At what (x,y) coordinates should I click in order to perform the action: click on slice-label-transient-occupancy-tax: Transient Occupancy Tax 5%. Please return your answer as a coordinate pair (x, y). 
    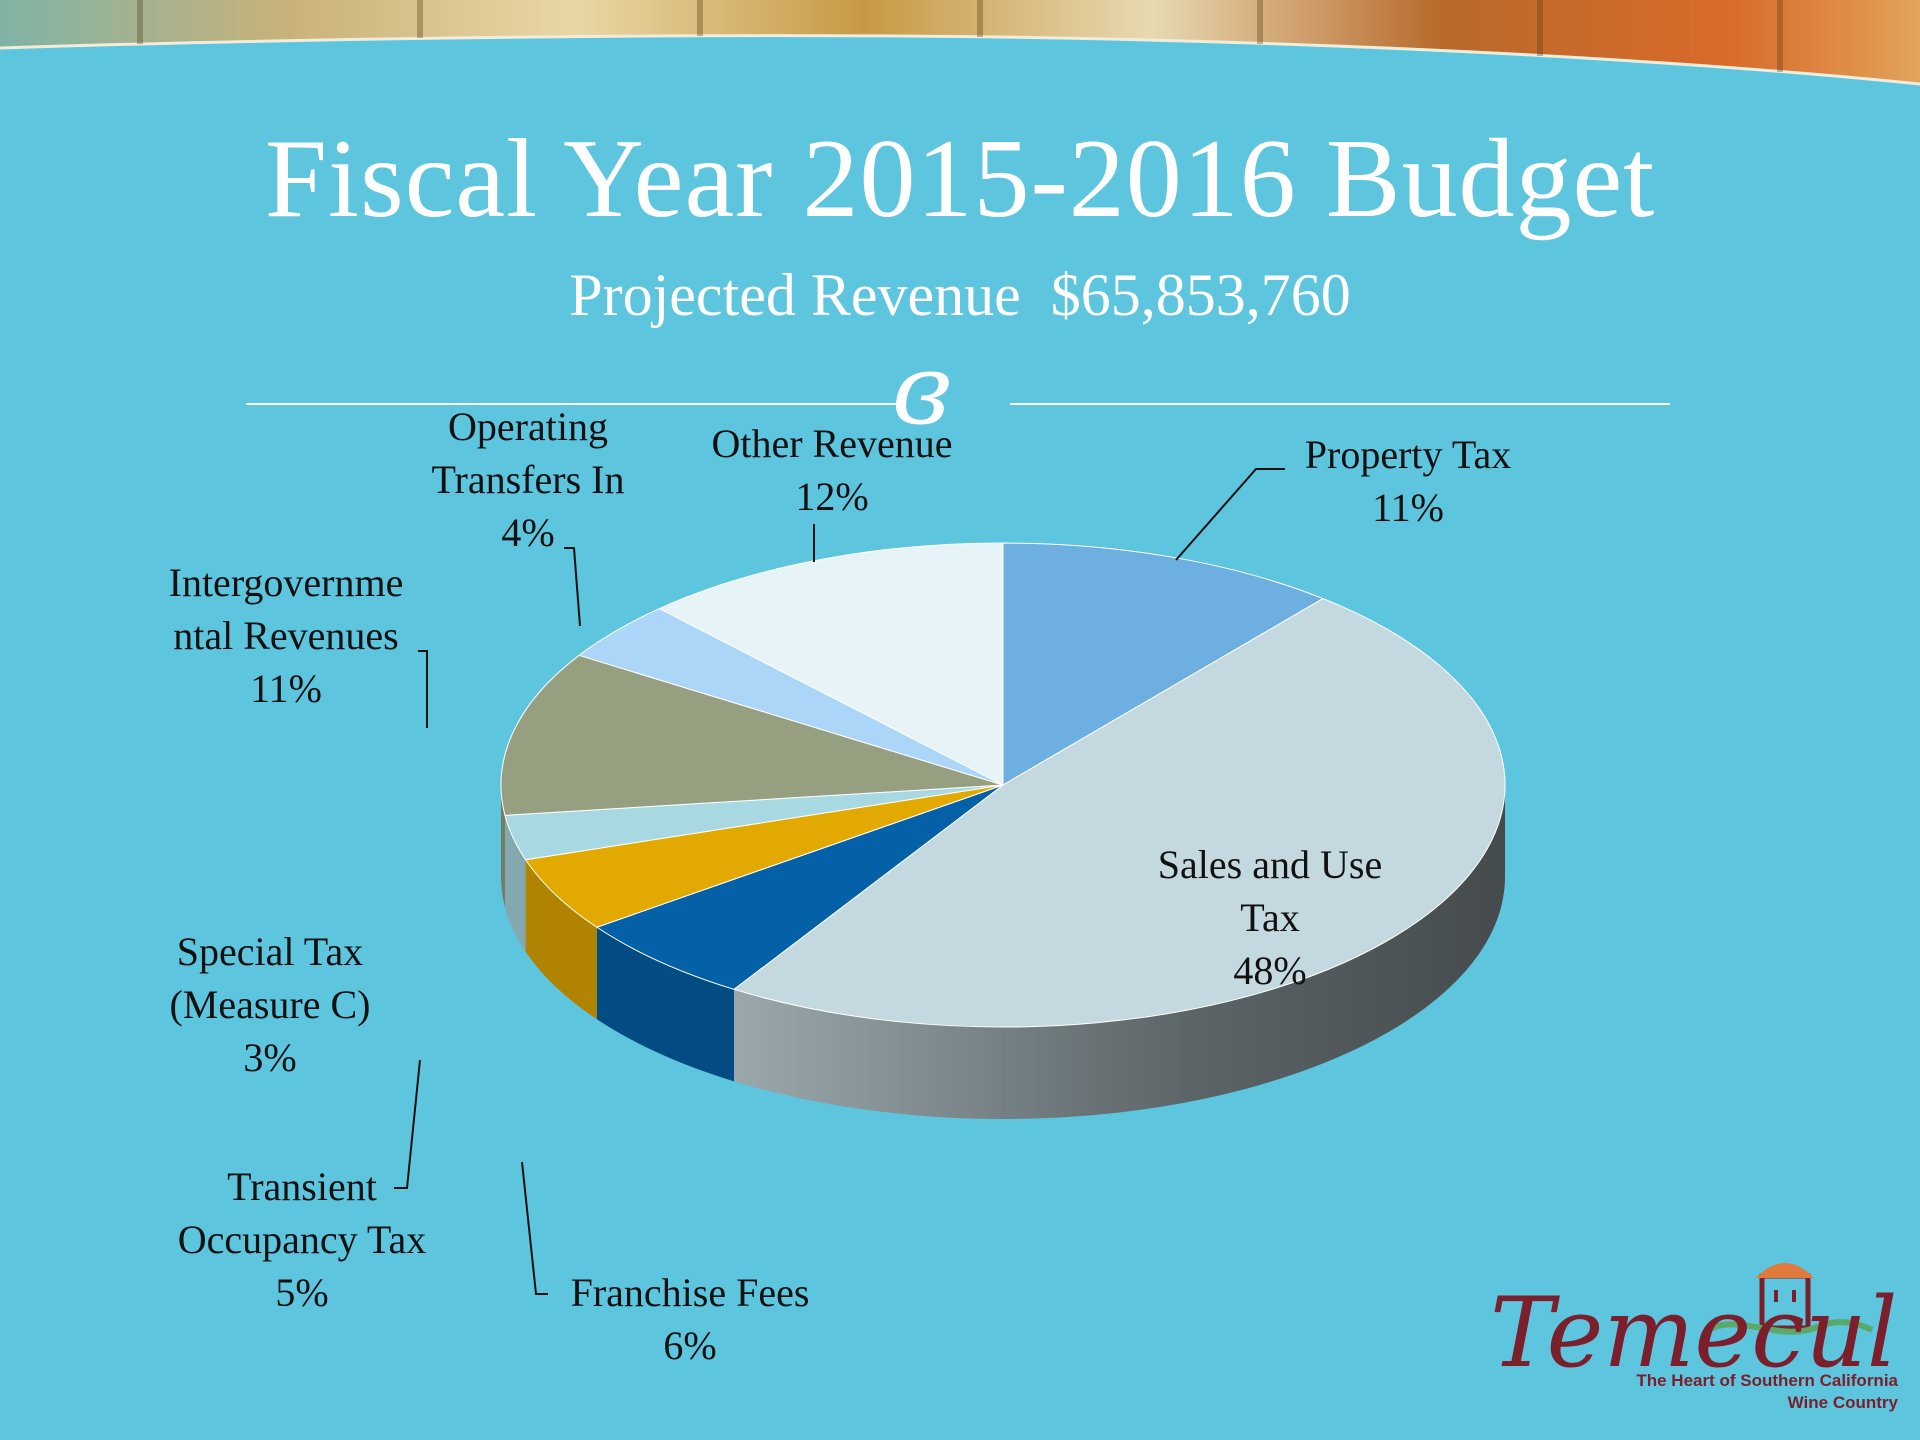
    Looking at the image, I should click on (302, 1239).